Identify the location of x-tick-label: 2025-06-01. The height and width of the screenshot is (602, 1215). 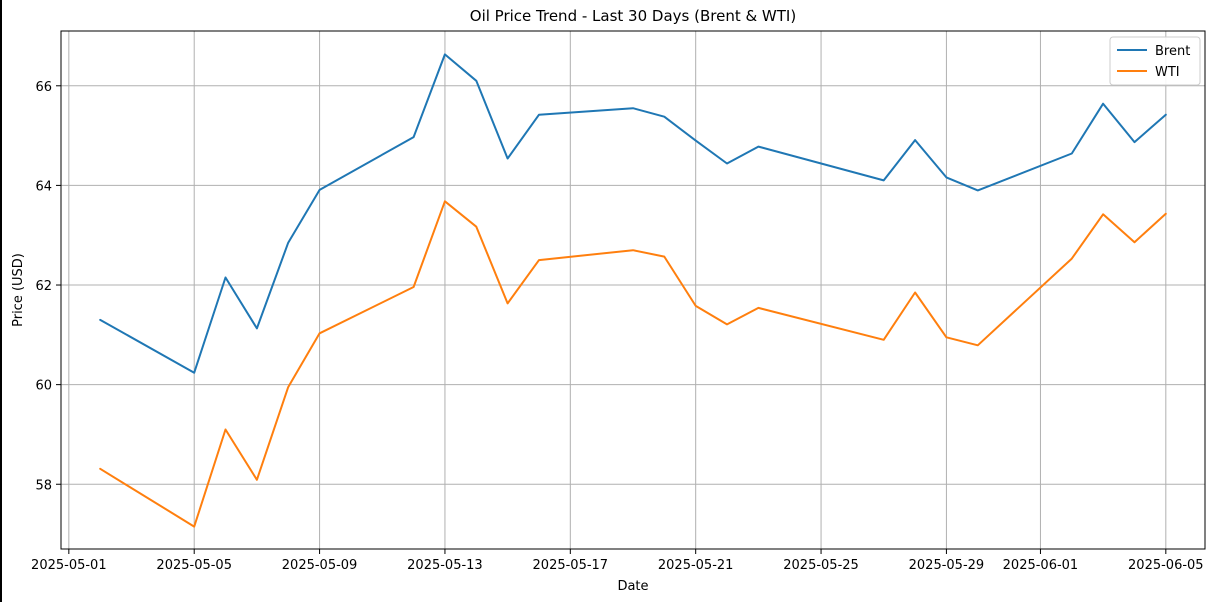
(1041, 565).